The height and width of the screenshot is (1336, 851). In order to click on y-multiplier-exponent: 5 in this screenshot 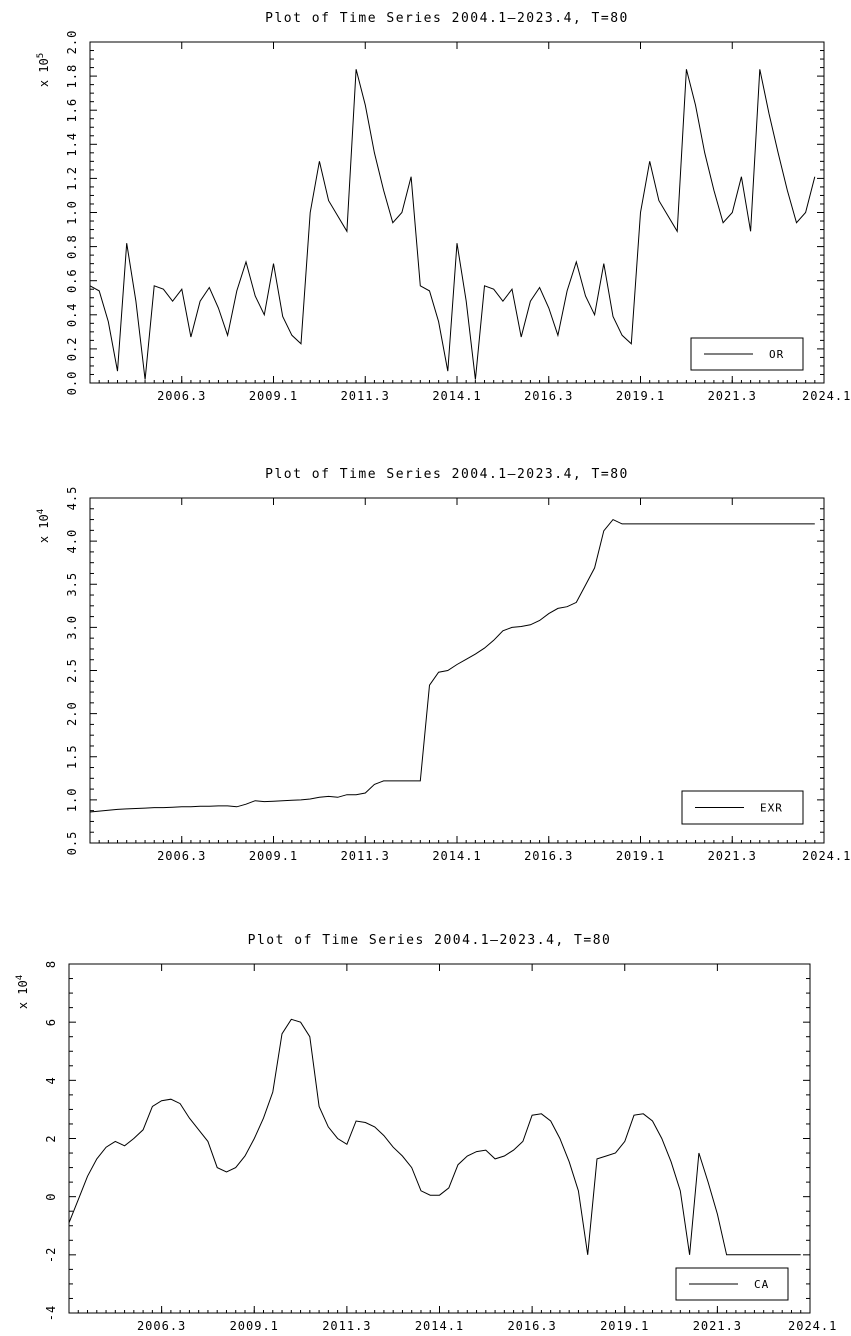, I will do `click(41, 55)`.